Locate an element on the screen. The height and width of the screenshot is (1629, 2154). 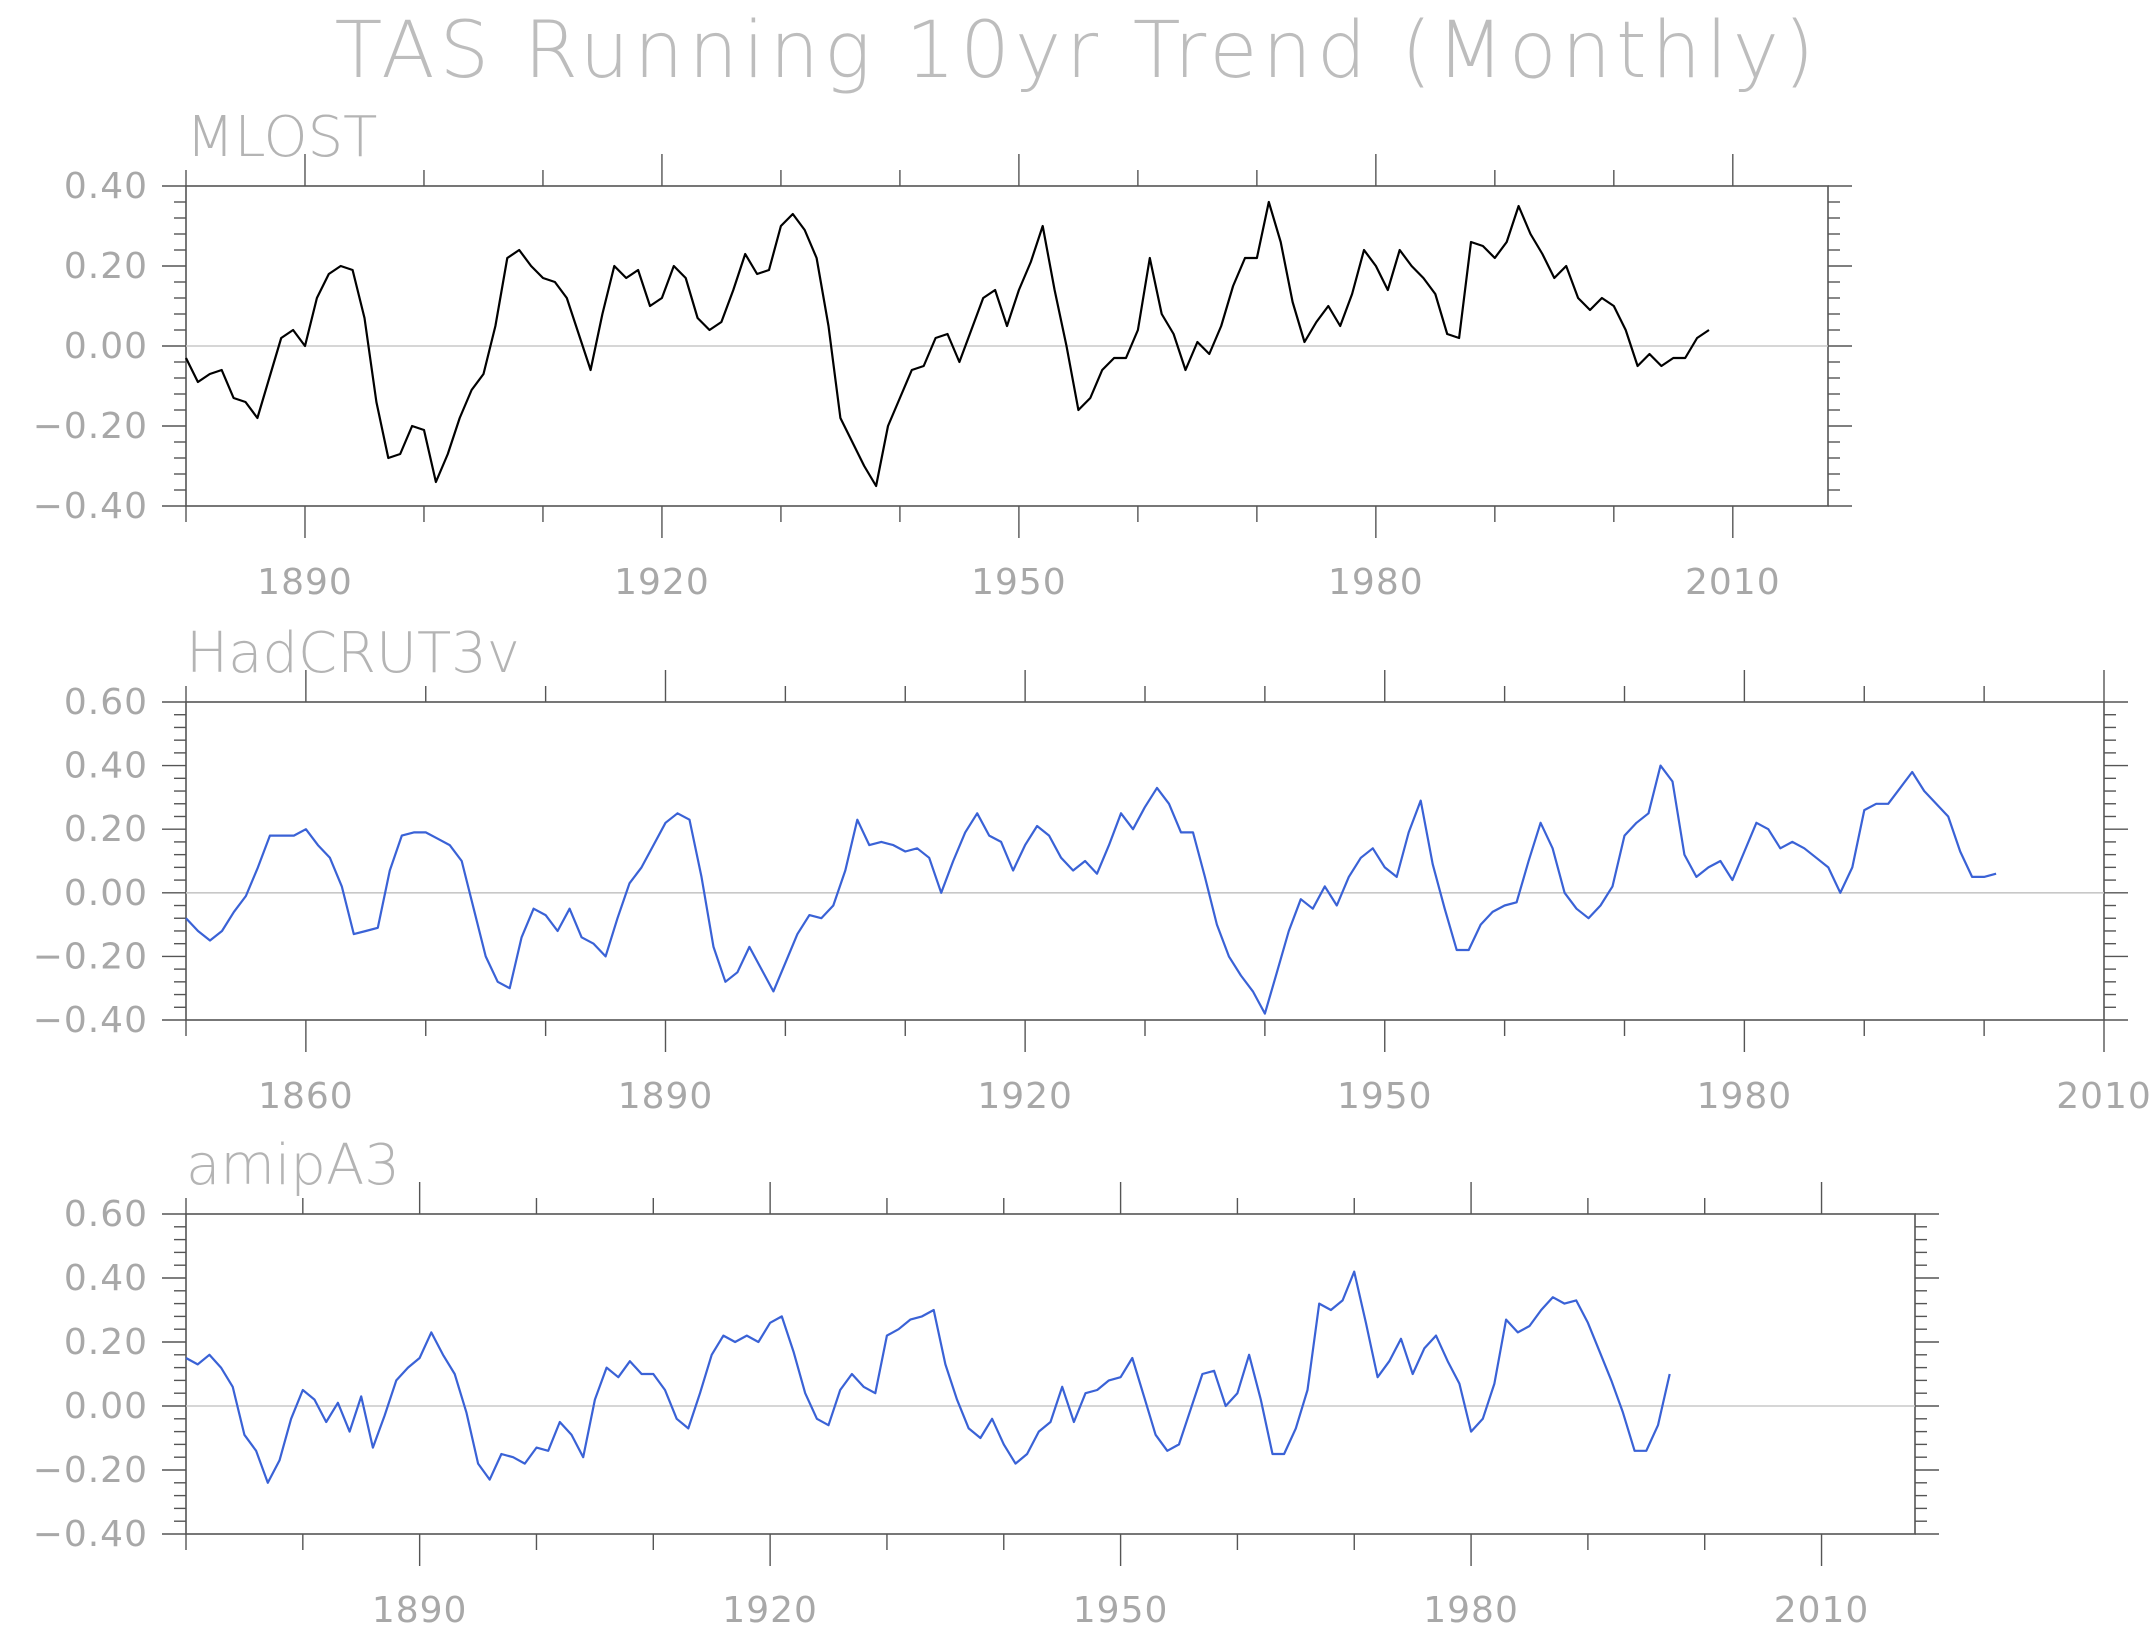
panel-title: HadCRUT3v is located at coordinates (353, 653).